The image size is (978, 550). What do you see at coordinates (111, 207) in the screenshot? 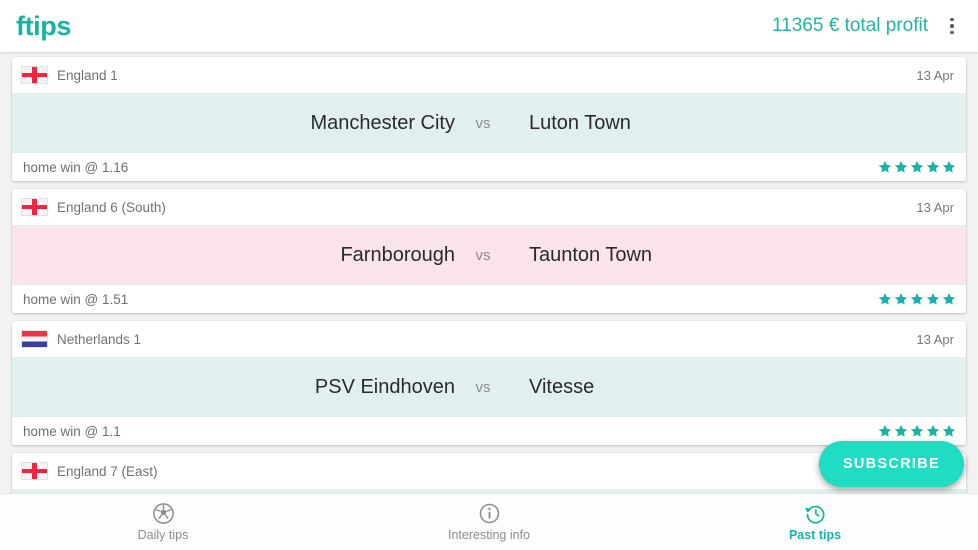
I see `league-label: England 6 (South)` at bounding box center [111, 207].